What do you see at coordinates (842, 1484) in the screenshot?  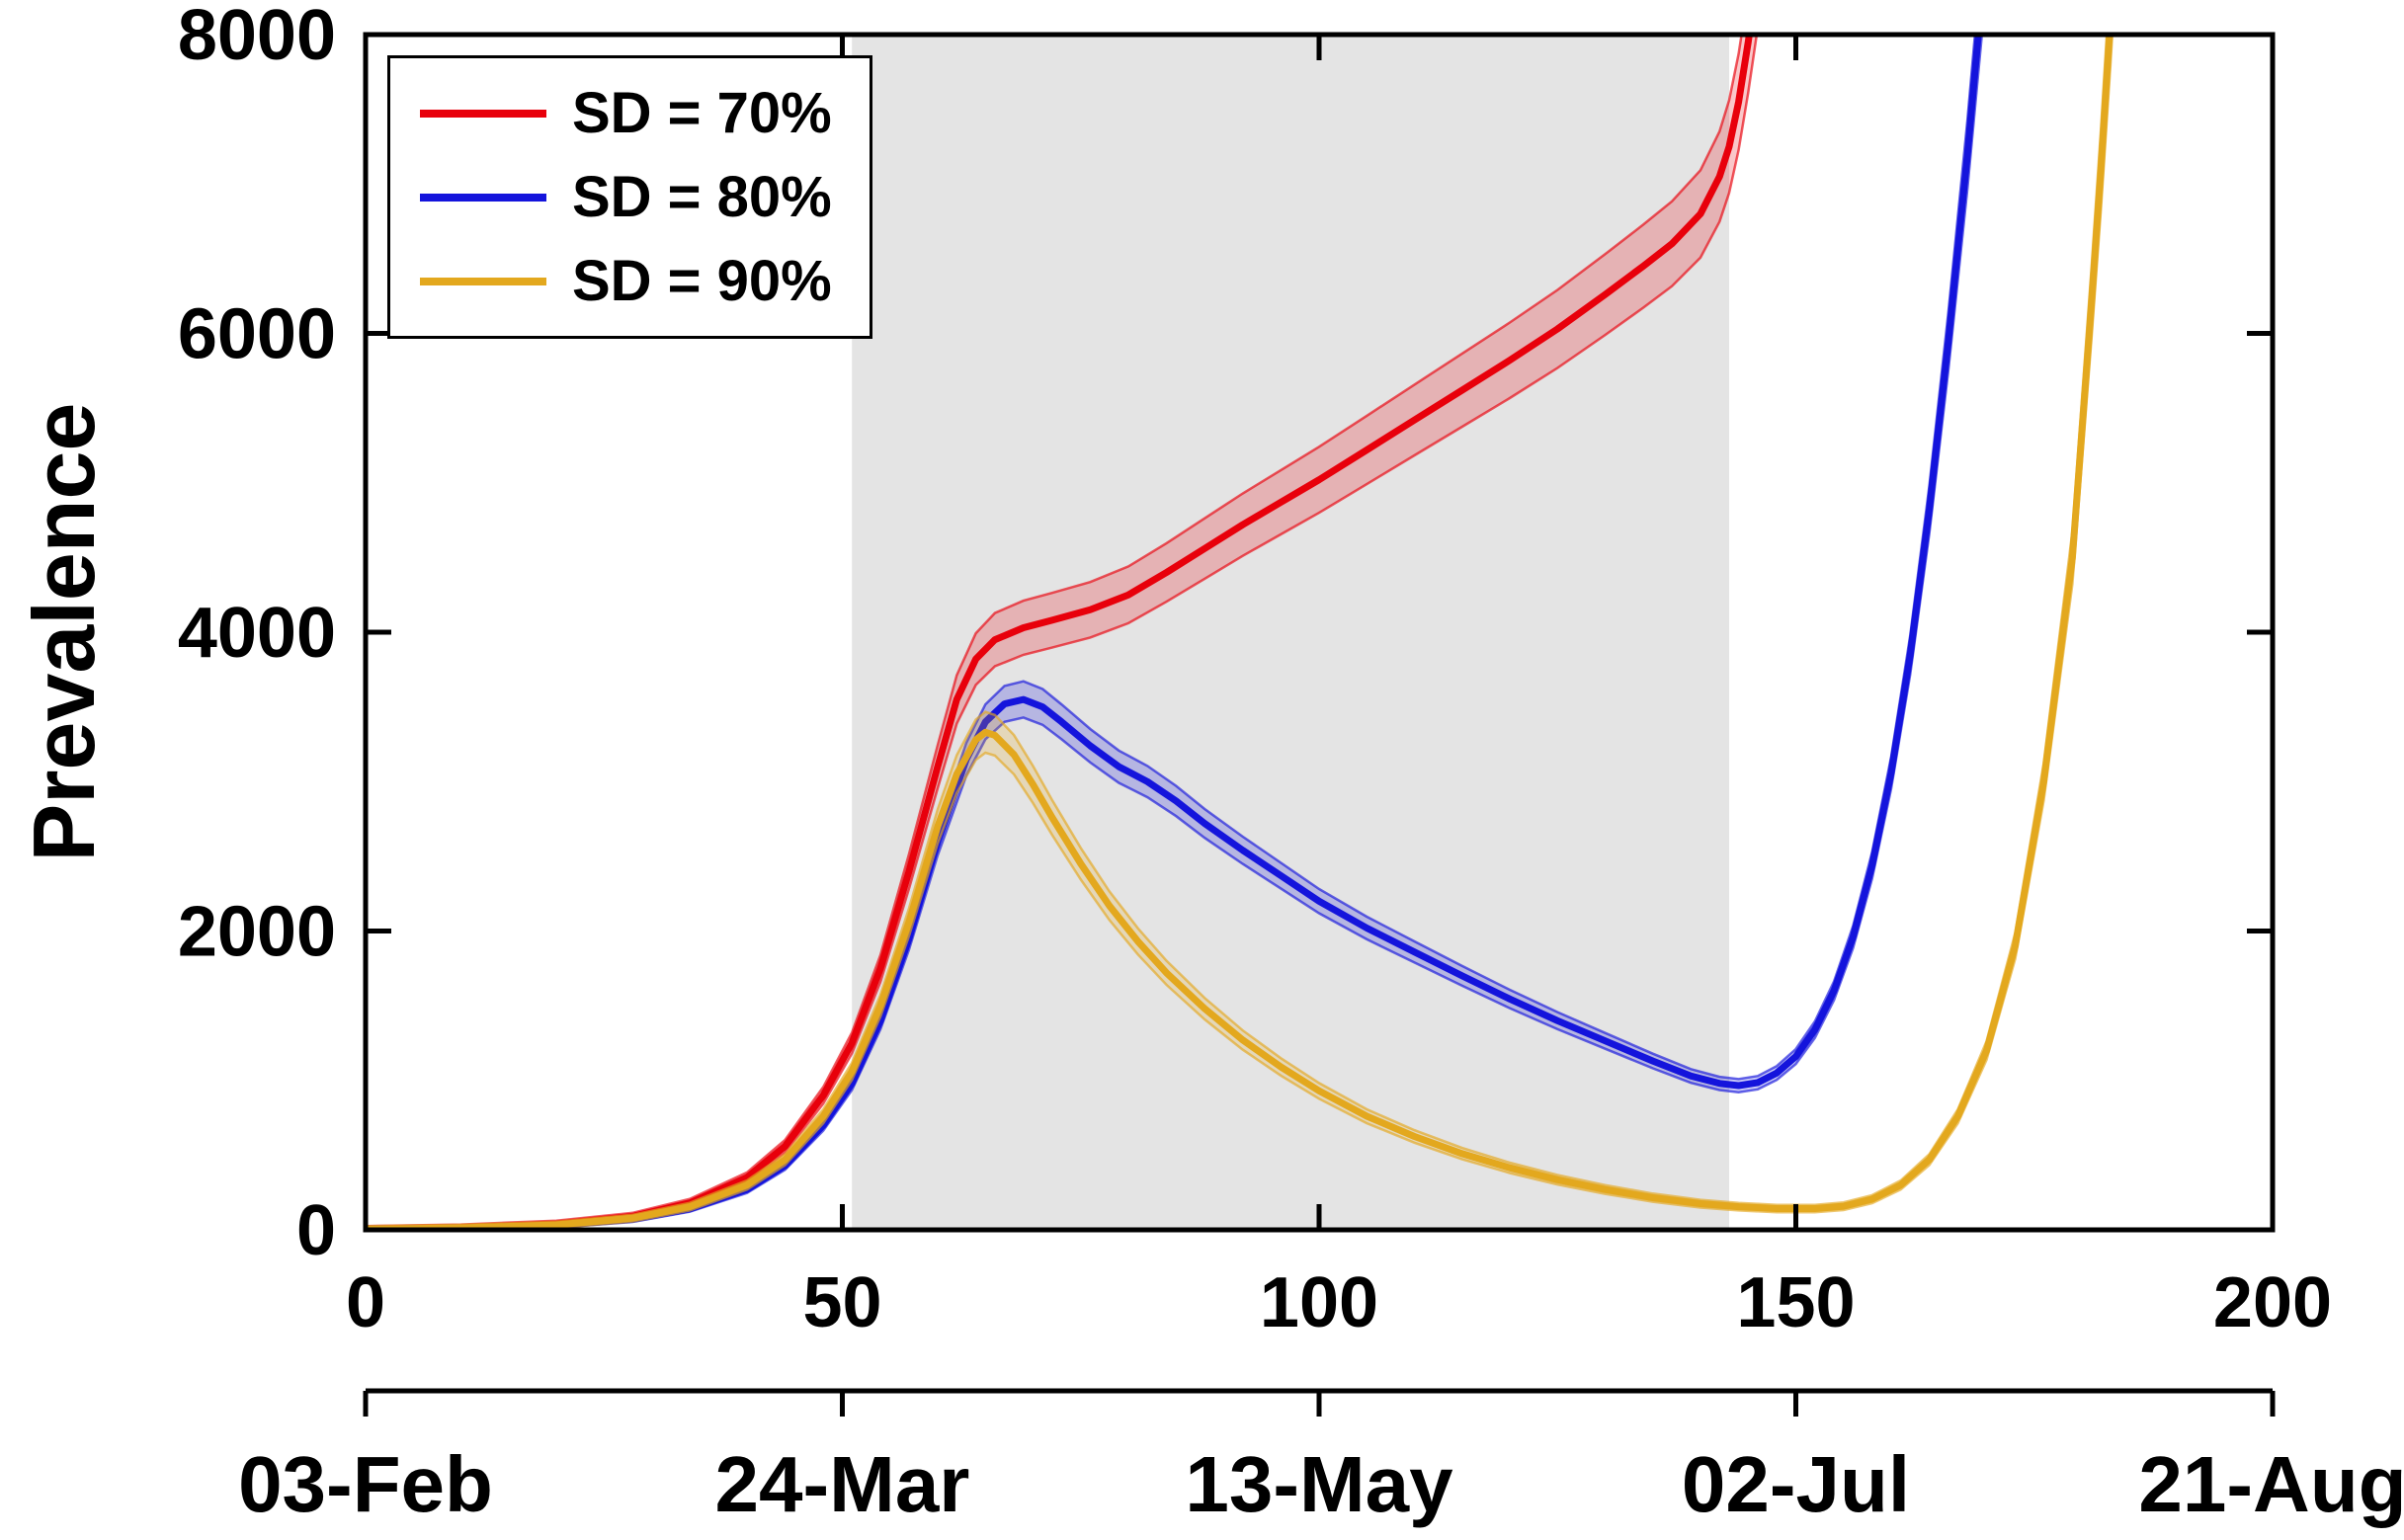 I see `date-tick-label: 24-Mar` at bounding box center [842, 1484].